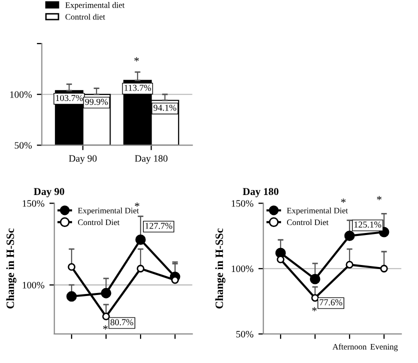  What do you see at coordinates (349, 347) in the screenshot?
I see `x-tick-label: Afternoon` at bounding box center [349, 347].